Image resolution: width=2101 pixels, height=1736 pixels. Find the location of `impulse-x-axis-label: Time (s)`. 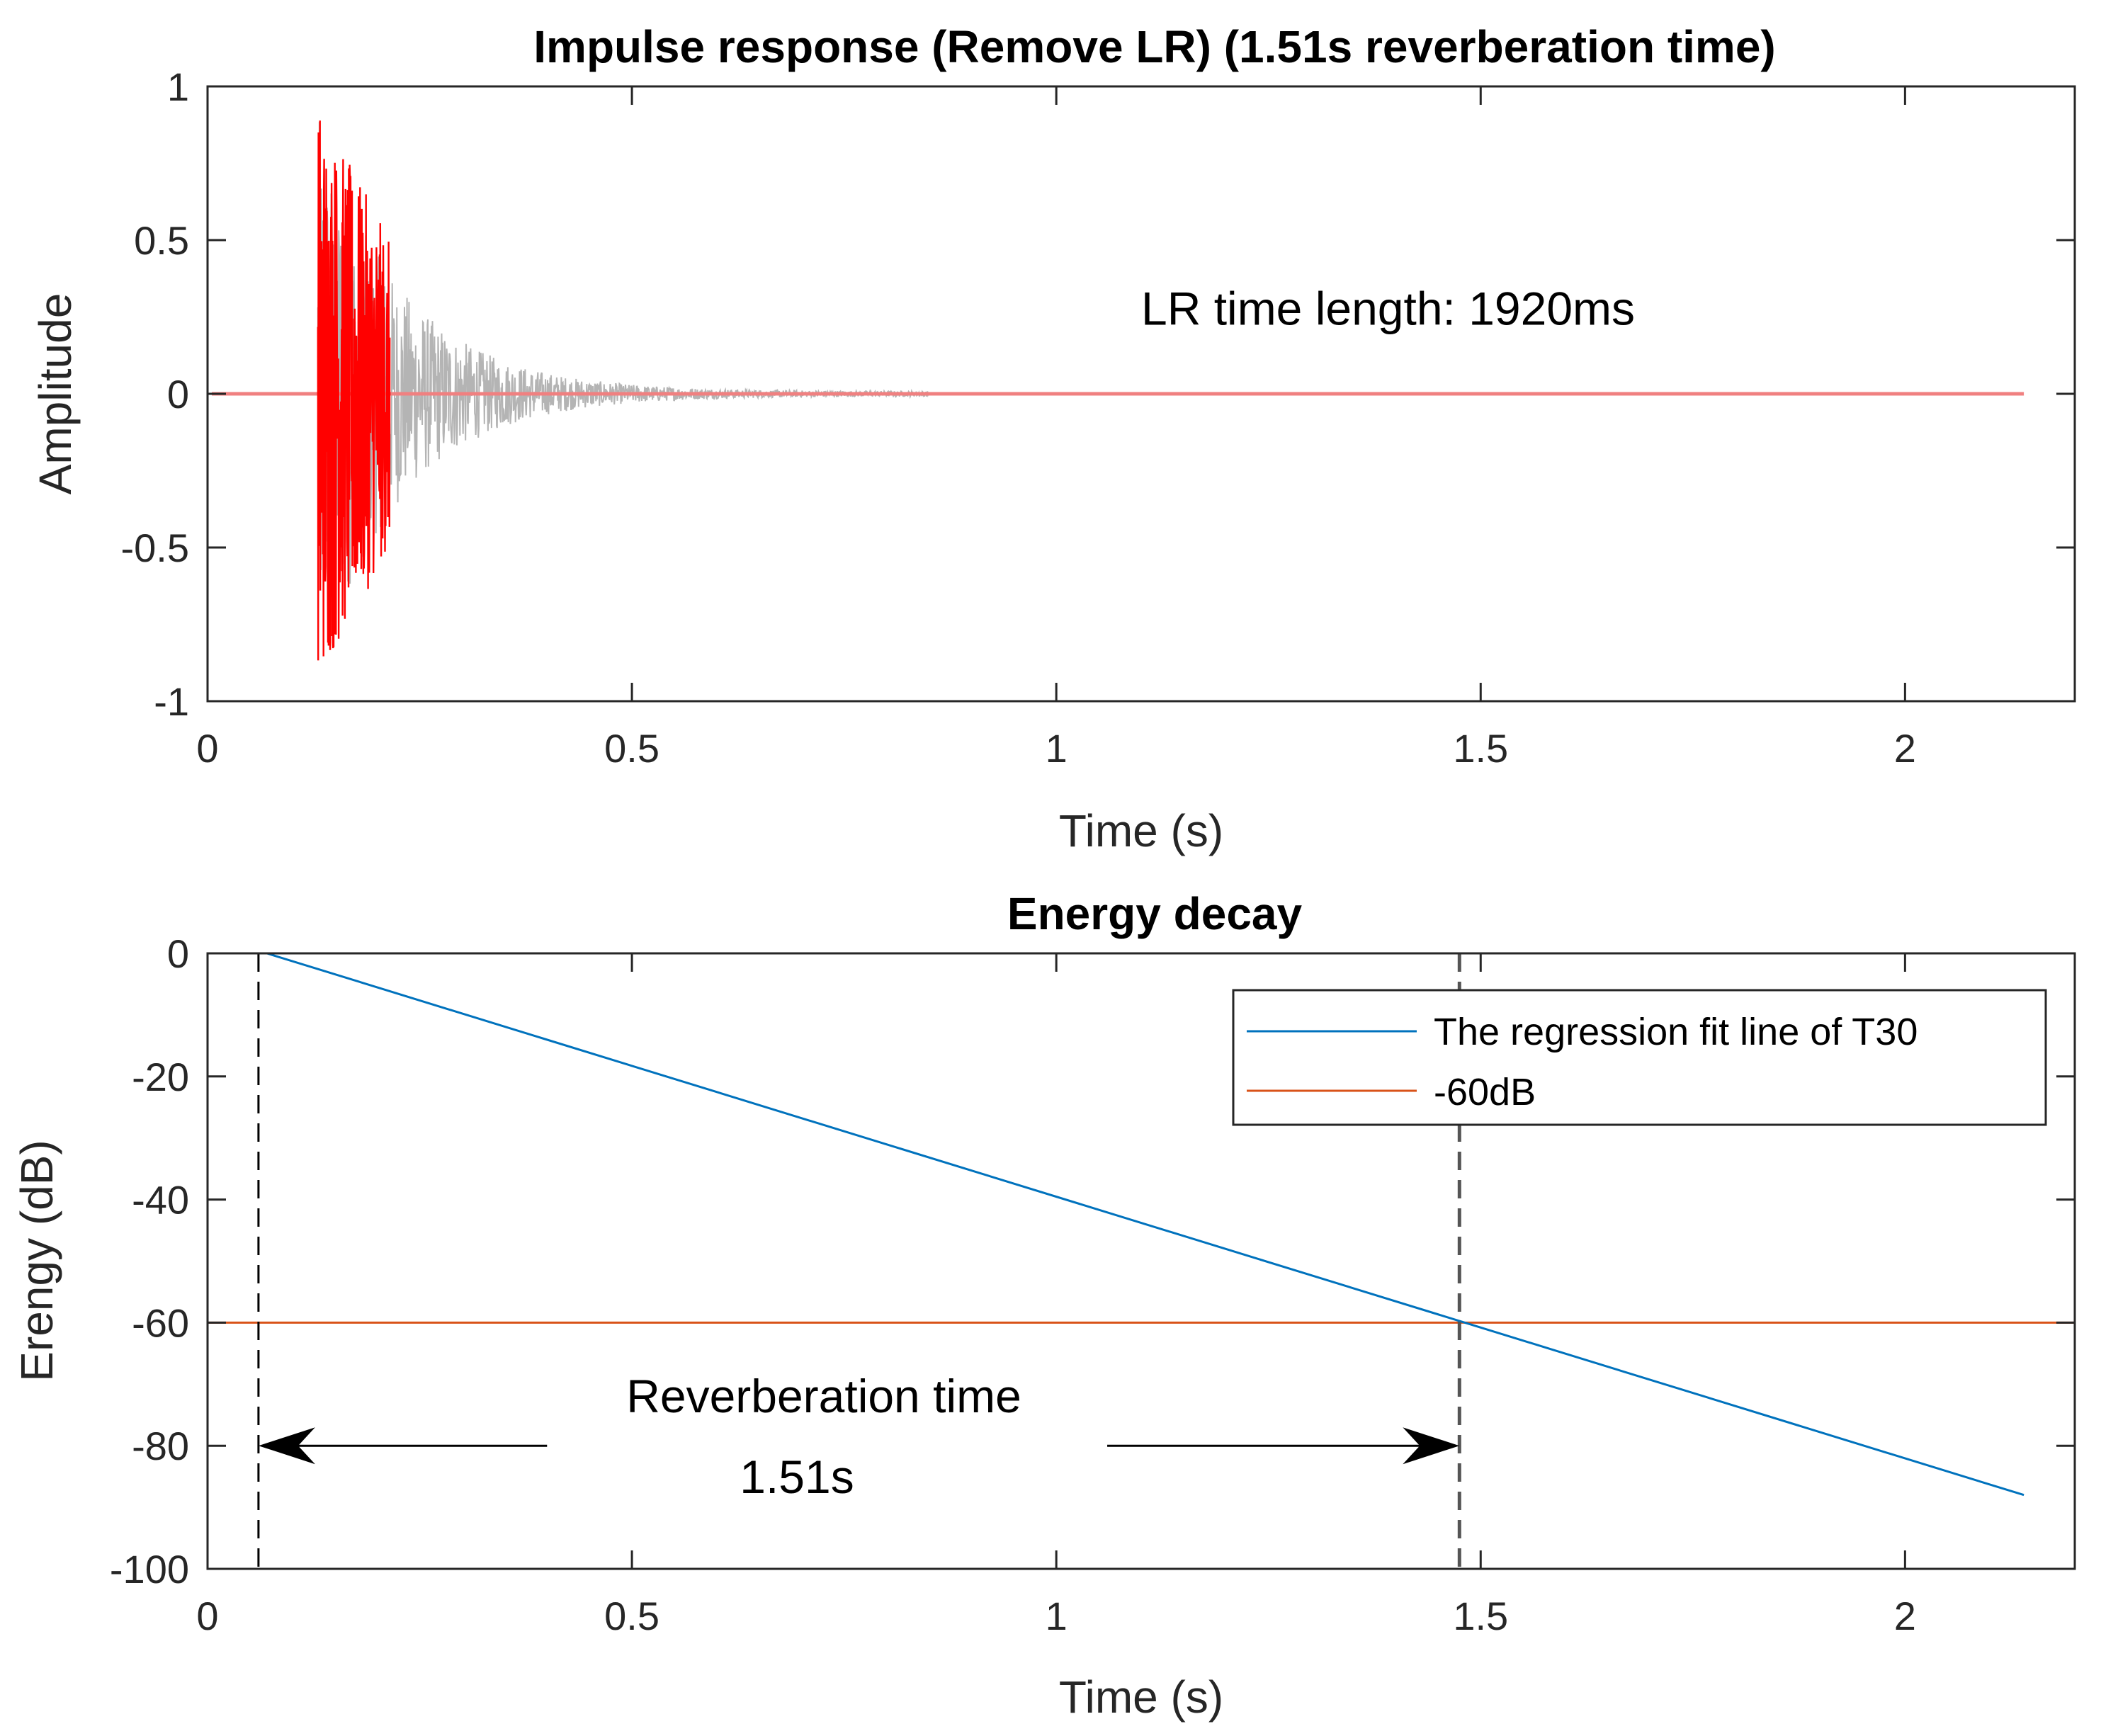

impulse-x-axis-label: Time (s) is located at coordinates (1141, 831).